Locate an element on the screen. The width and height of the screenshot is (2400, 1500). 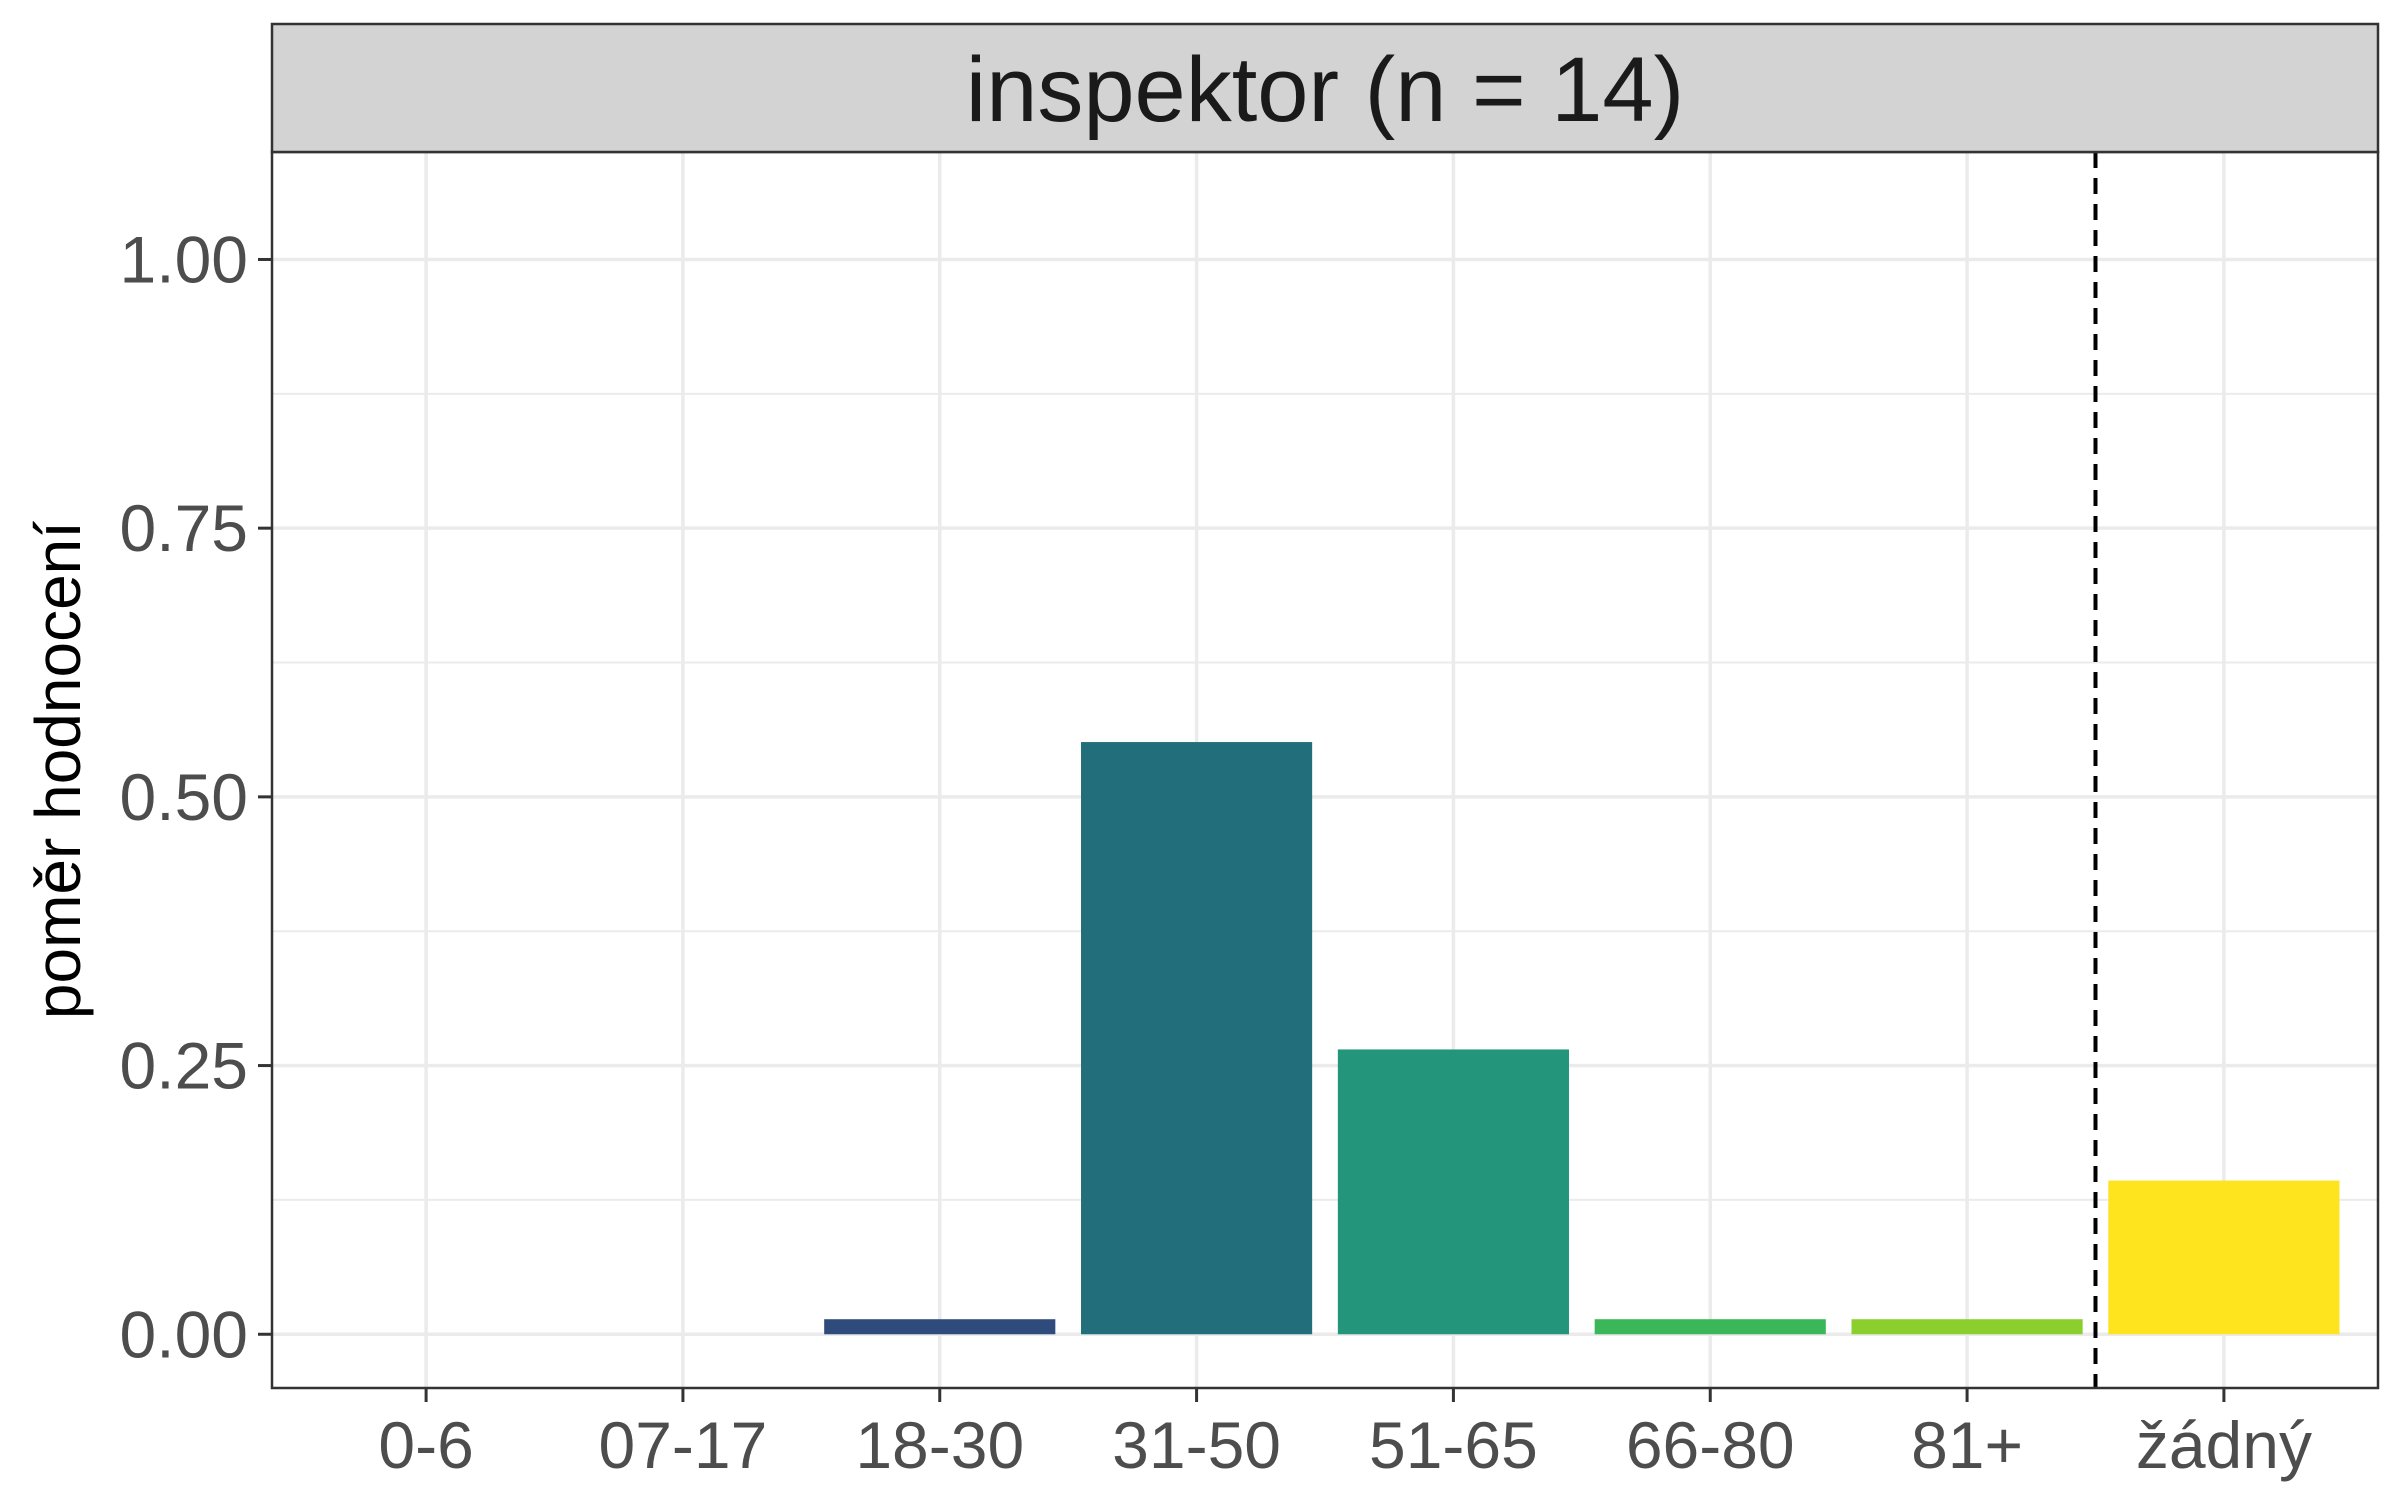
y-axis-title: poměr hodnocení is located at coordinates (58, 770).